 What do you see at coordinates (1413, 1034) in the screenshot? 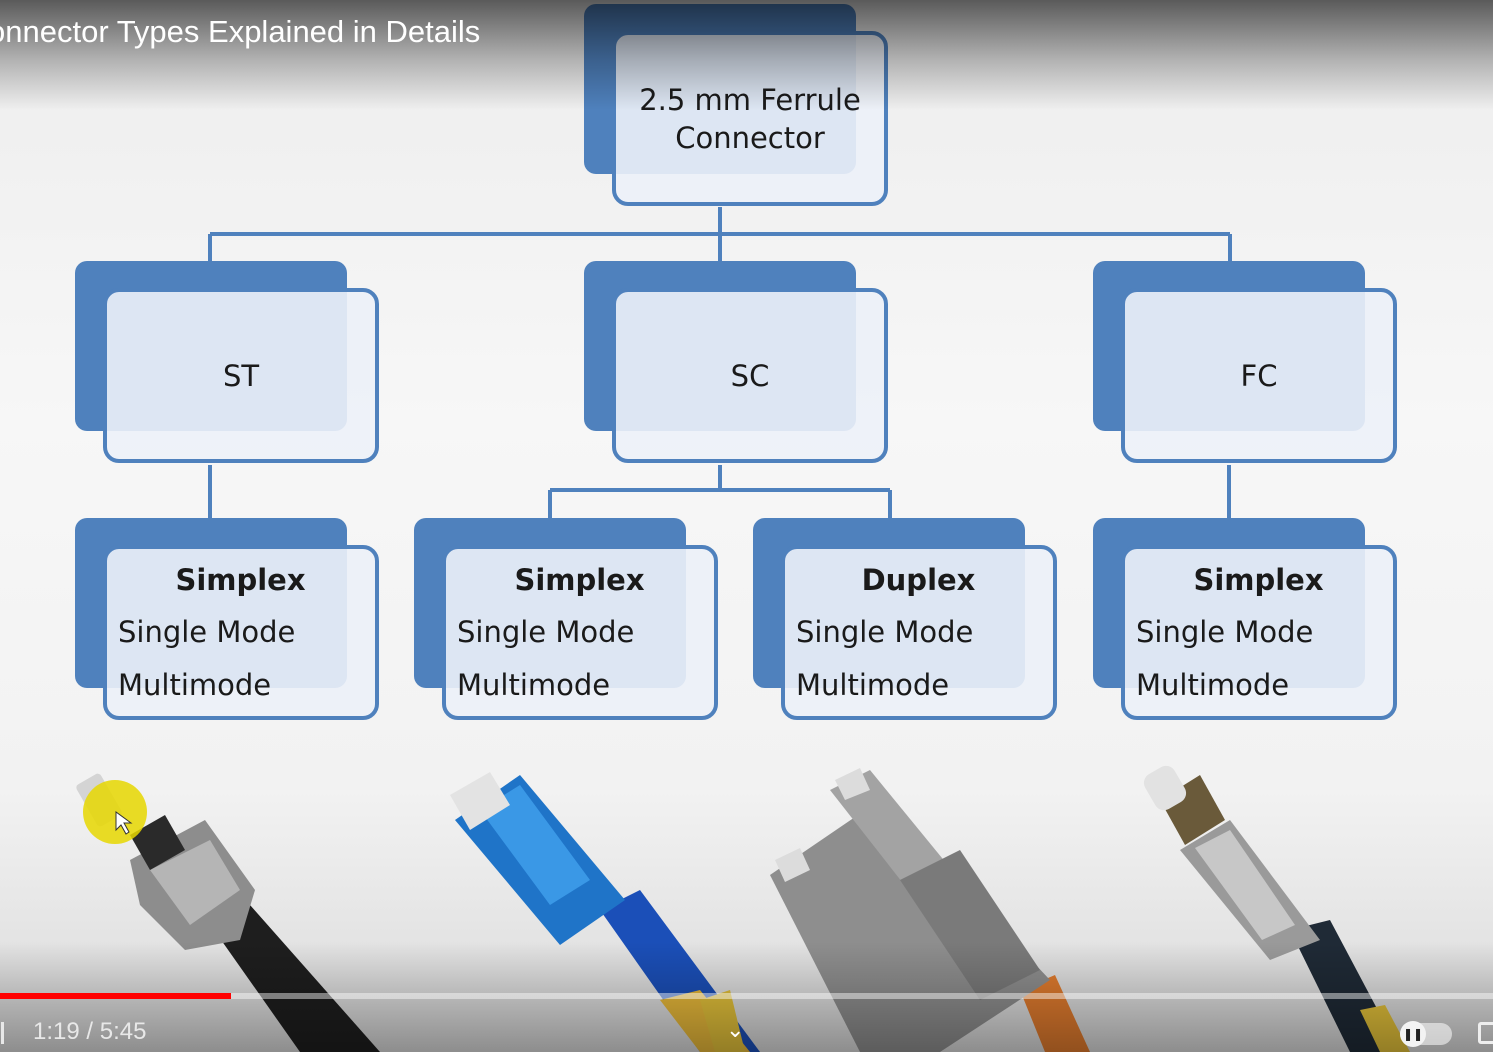
I see `pause-icon: ❚❚` at bounding box center [1413, 1034].